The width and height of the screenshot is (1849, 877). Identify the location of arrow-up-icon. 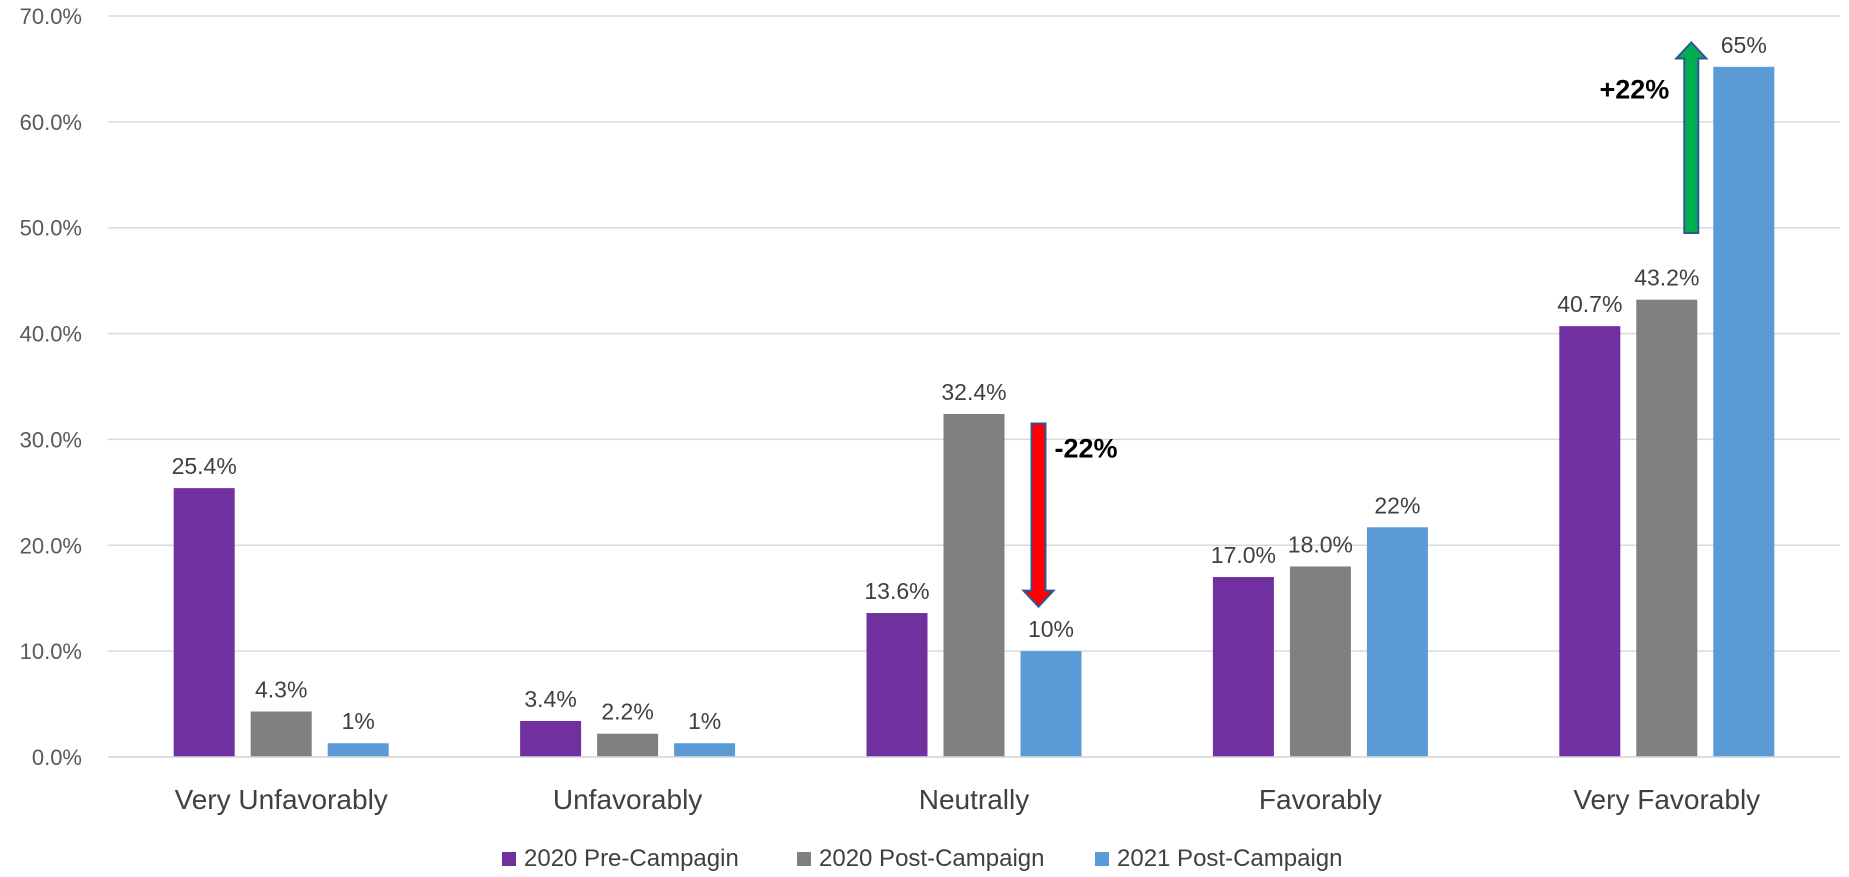
(1691, 138).